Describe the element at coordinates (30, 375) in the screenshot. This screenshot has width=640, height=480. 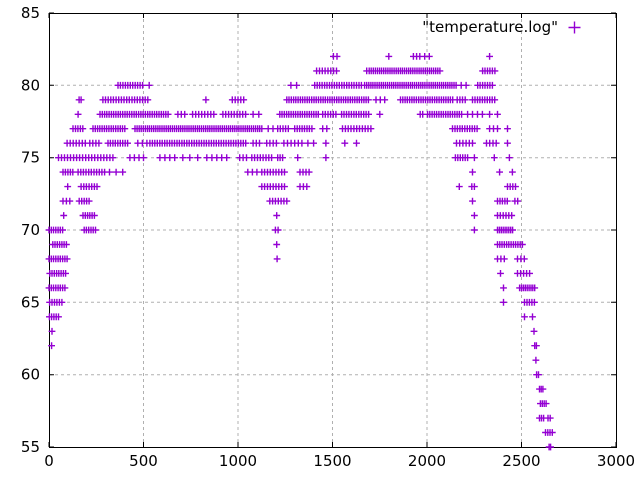
I see `y-tick-label: 60` at that location.